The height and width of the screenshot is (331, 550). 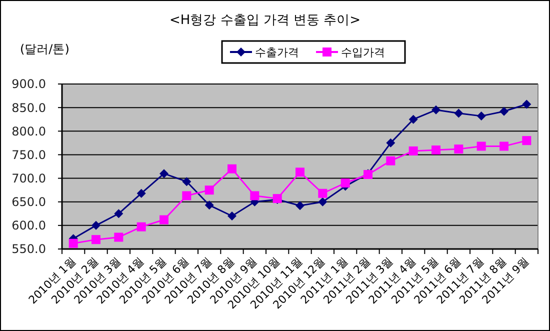 I want to click on y-tick-label: 700.0, so click(x=29, y=178).